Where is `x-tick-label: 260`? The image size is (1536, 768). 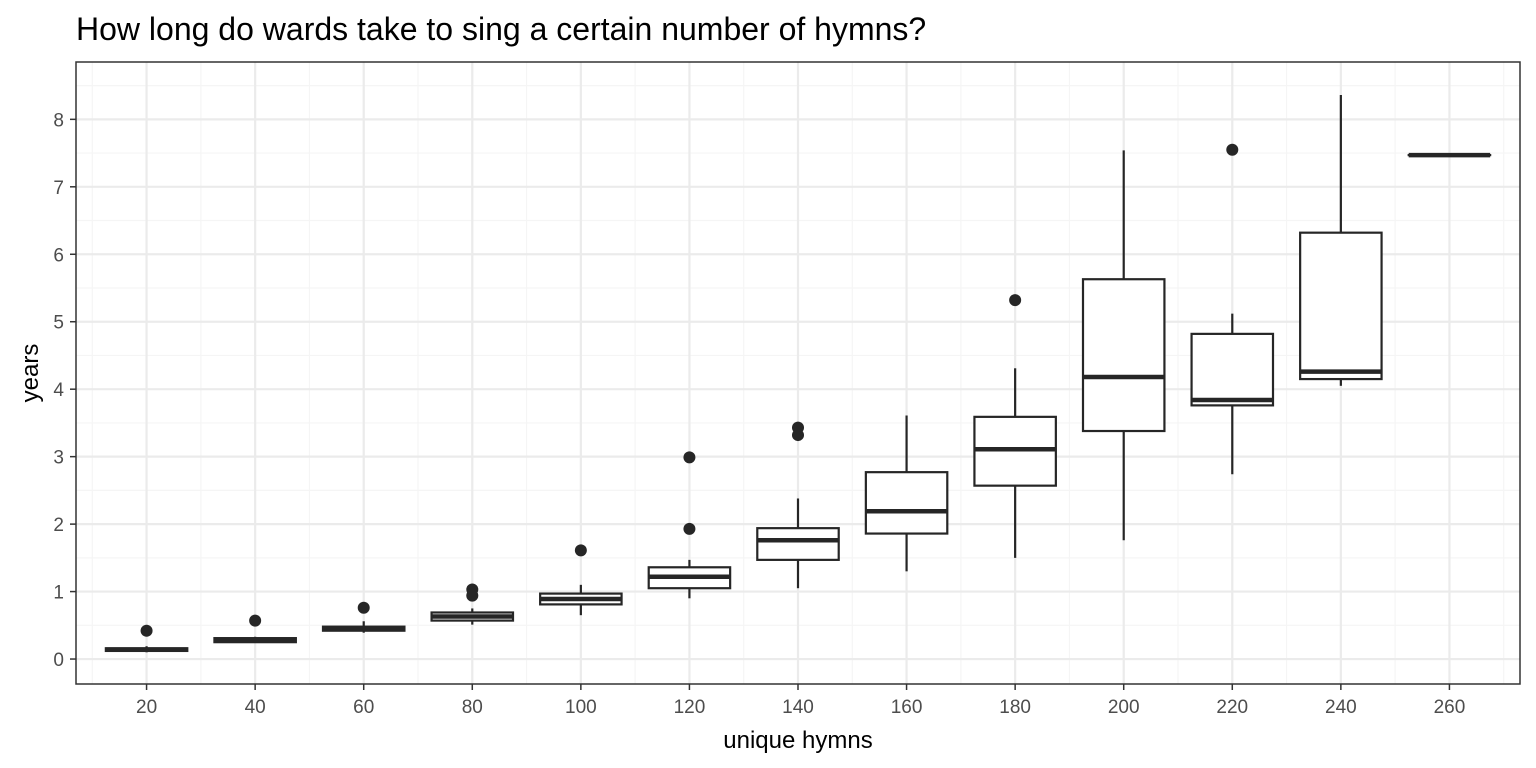 x-tick-label: 260 is located at coordinates (1450, 707).